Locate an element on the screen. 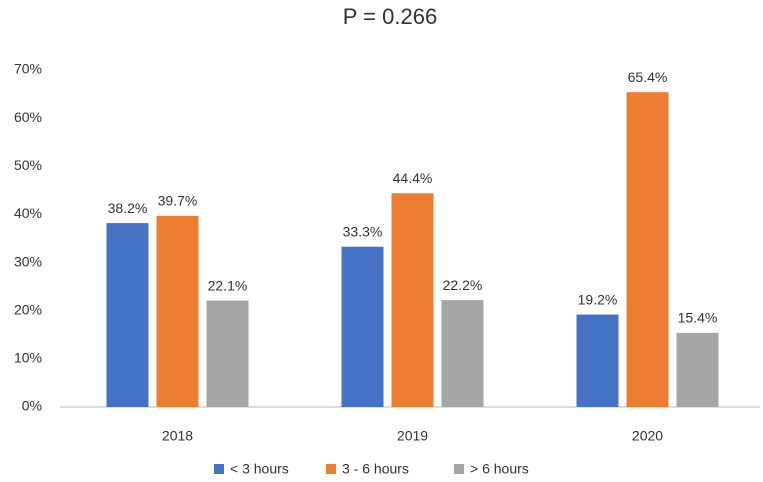  x-tick-label: 2020 is located at coordinates (647, 436).